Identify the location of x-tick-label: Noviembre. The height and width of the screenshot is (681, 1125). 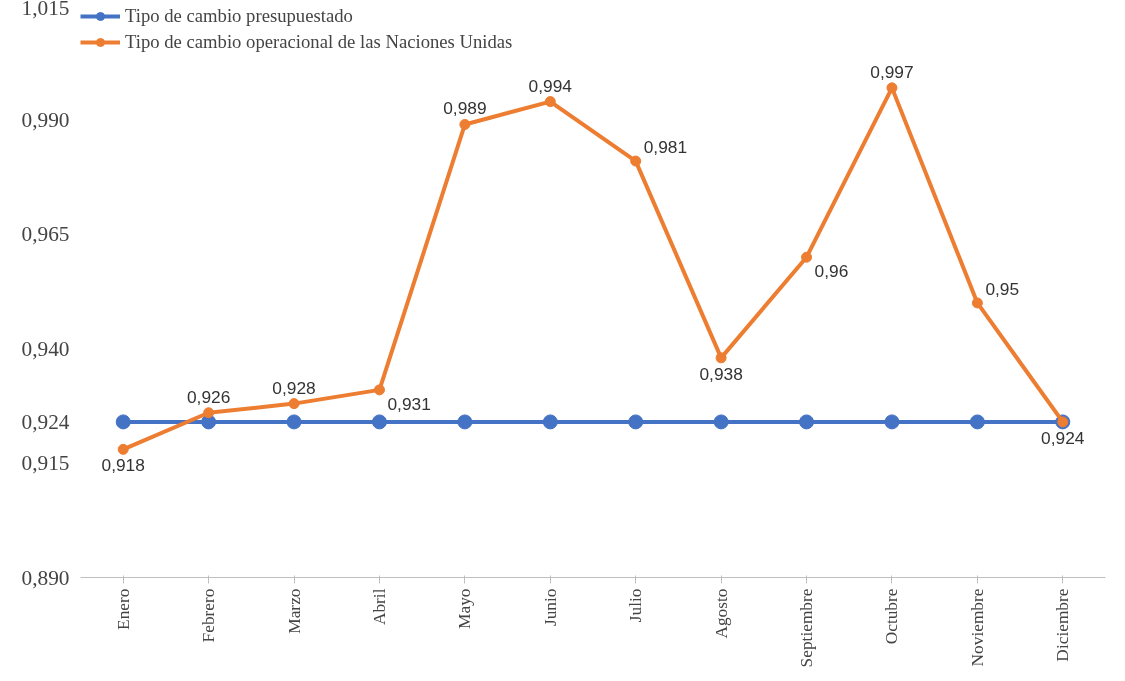
(977, 627).